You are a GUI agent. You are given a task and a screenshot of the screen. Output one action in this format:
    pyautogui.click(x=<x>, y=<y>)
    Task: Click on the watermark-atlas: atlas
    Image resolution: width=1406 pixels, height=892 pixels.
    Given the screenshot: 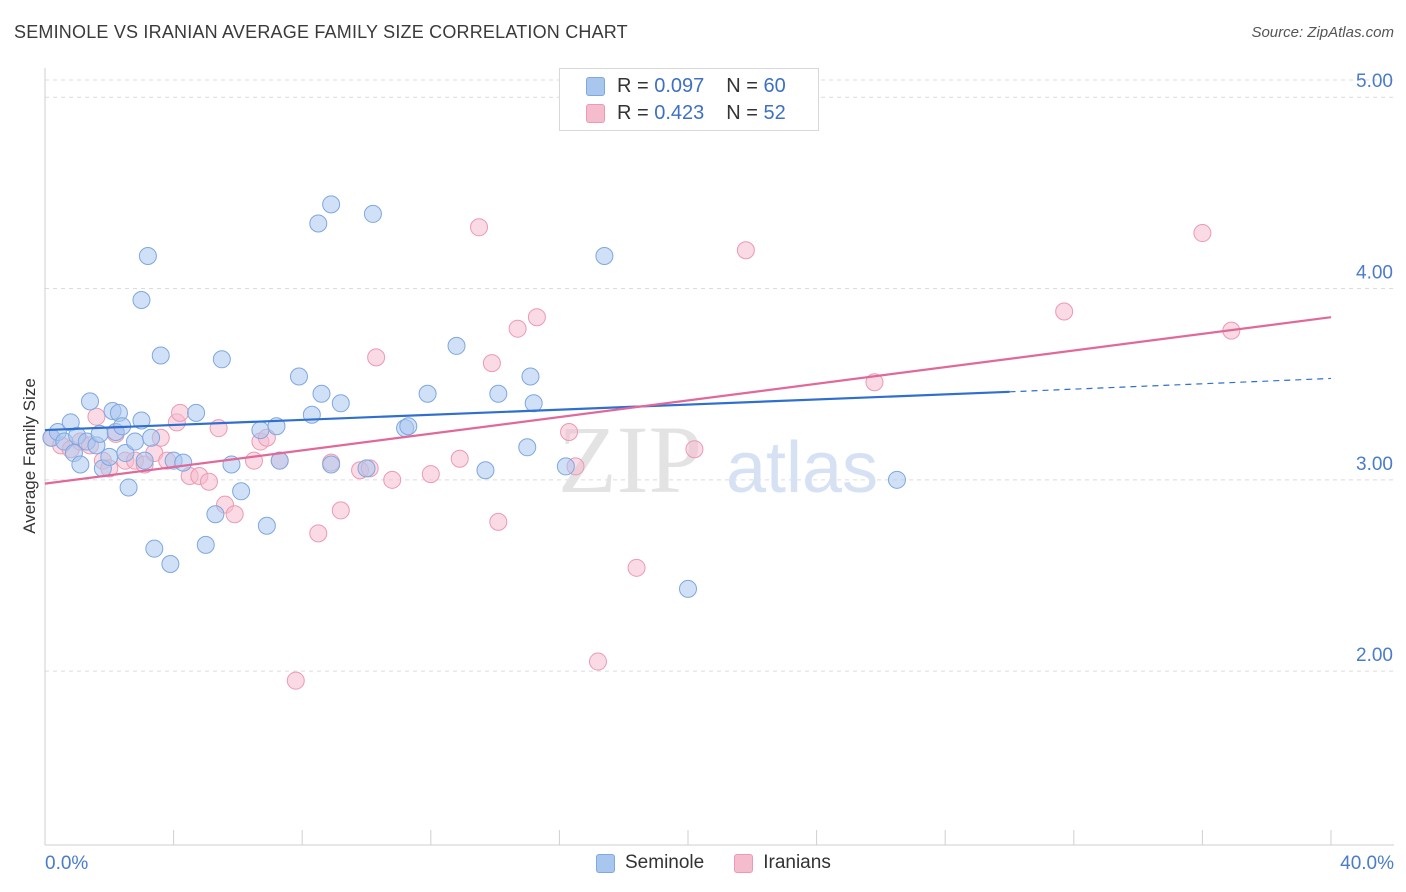 What is the action you would take?
    pyautogui.click(x=802, y=468)
    